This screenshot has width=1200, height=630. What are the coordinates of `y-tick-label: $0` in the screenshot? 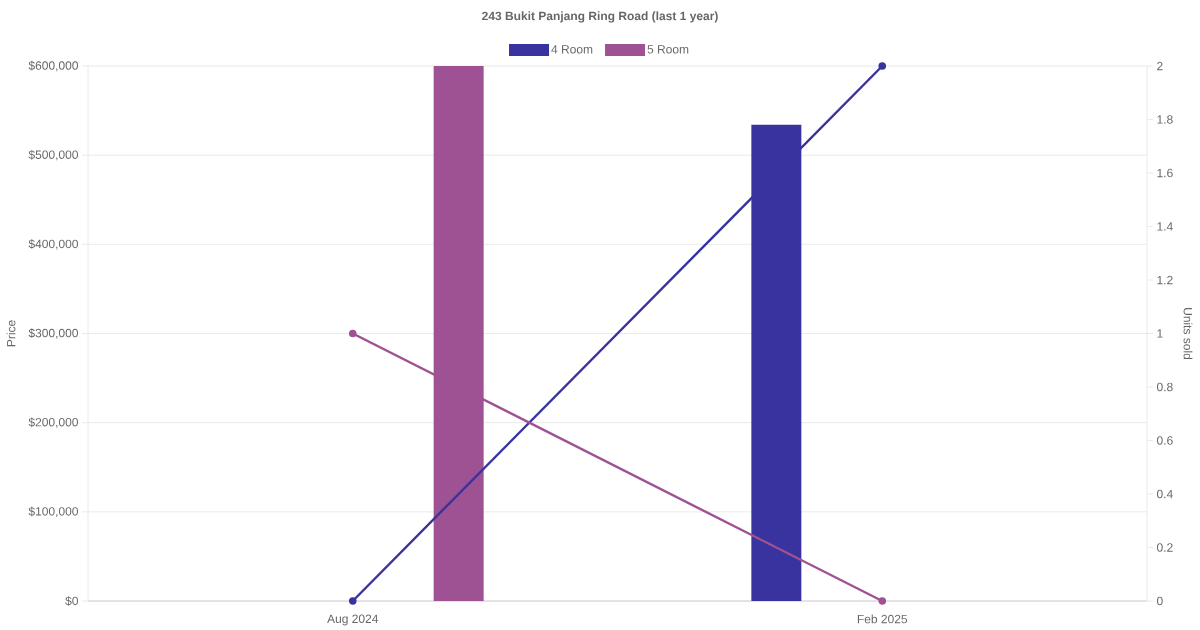 It's located at (72, 601).